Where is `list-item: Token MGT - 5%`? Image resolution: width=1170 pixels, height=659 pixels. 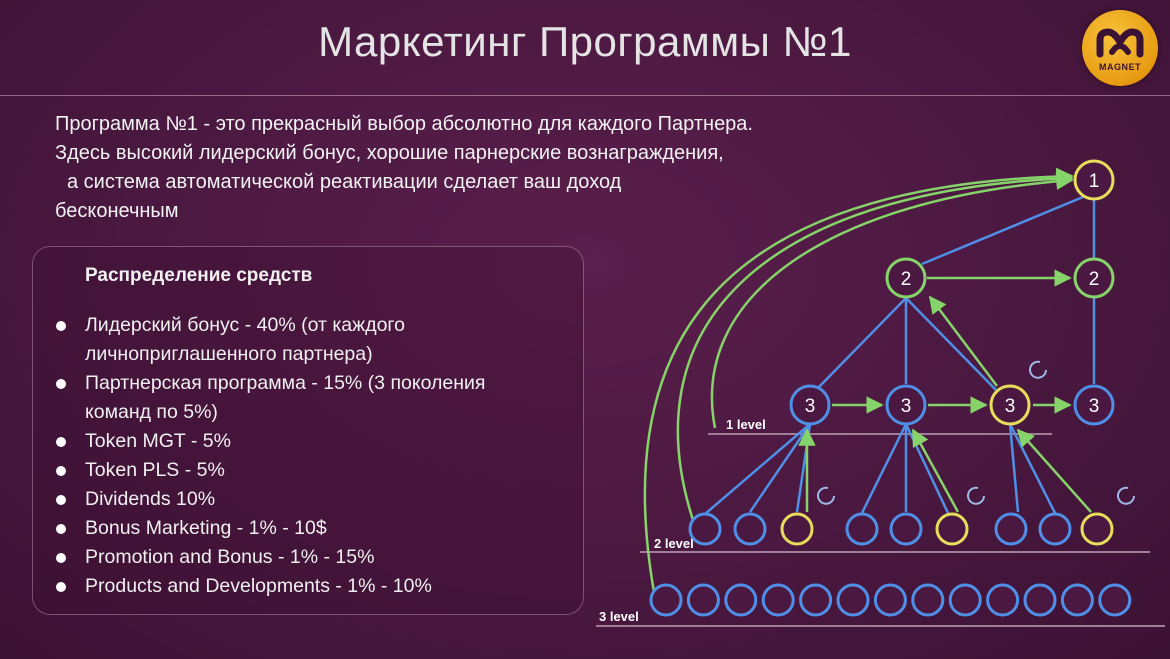 list-item: Token MGT - 5% is located at coordinates (319, 441).